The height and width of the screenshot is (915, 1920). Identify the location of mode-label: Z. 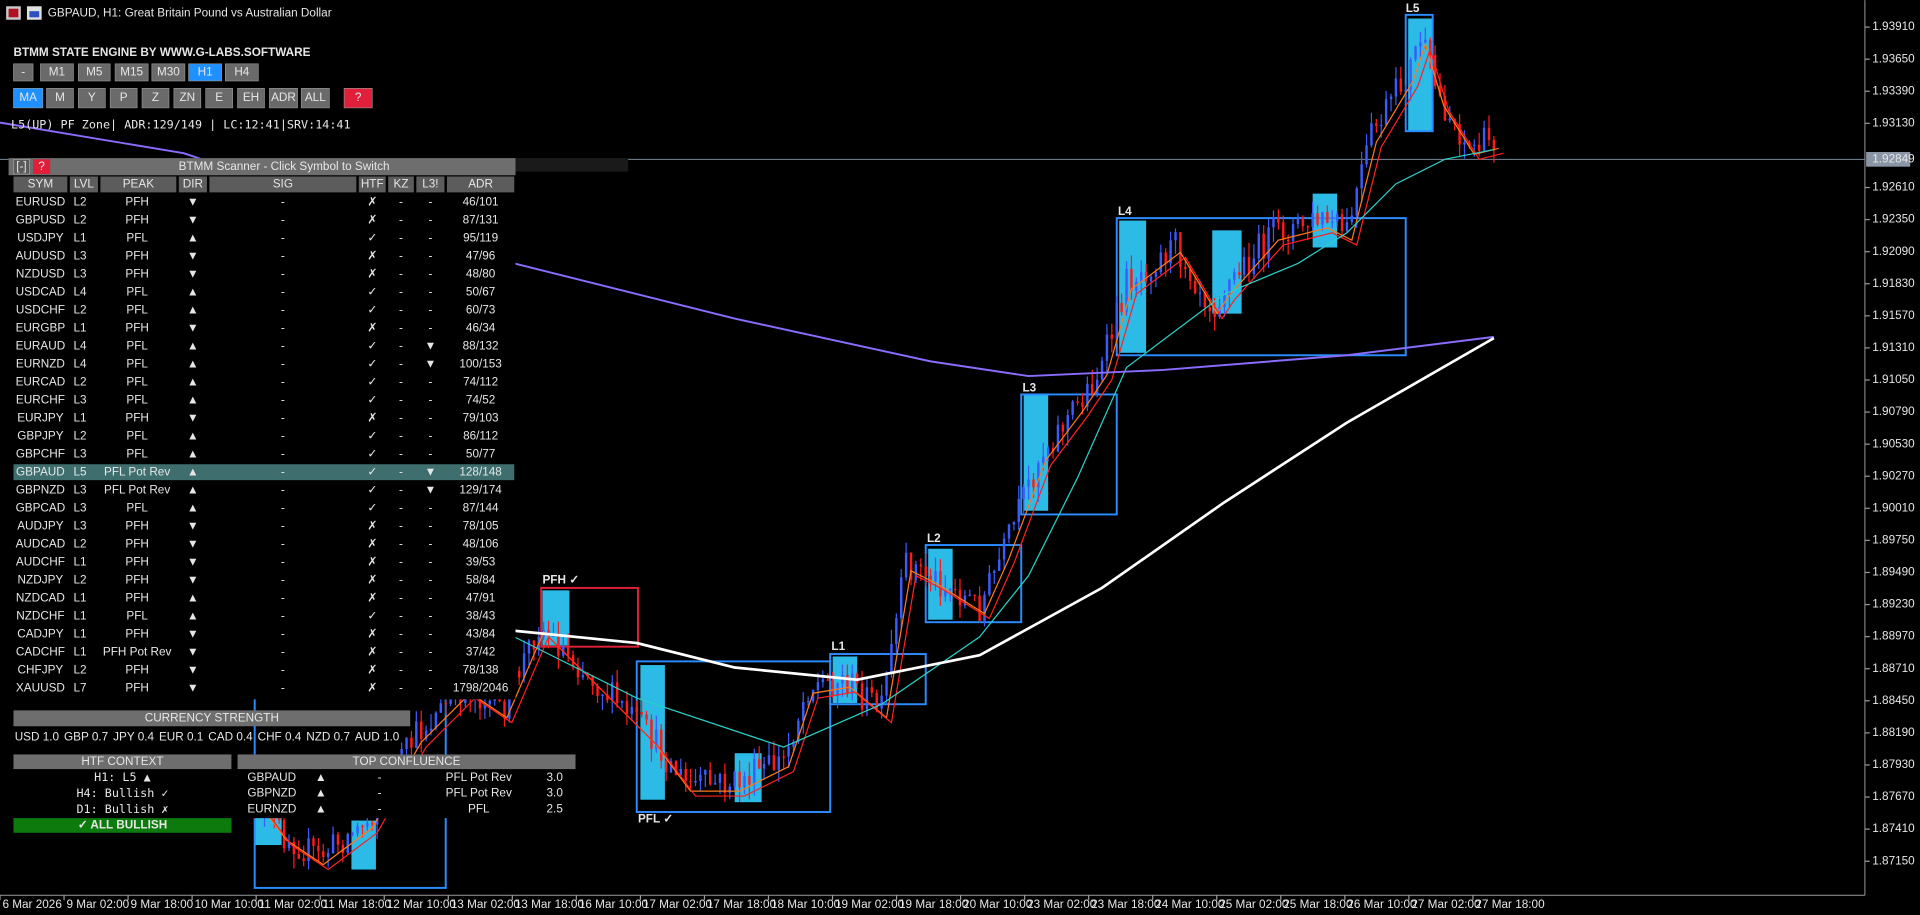
(155, 97).